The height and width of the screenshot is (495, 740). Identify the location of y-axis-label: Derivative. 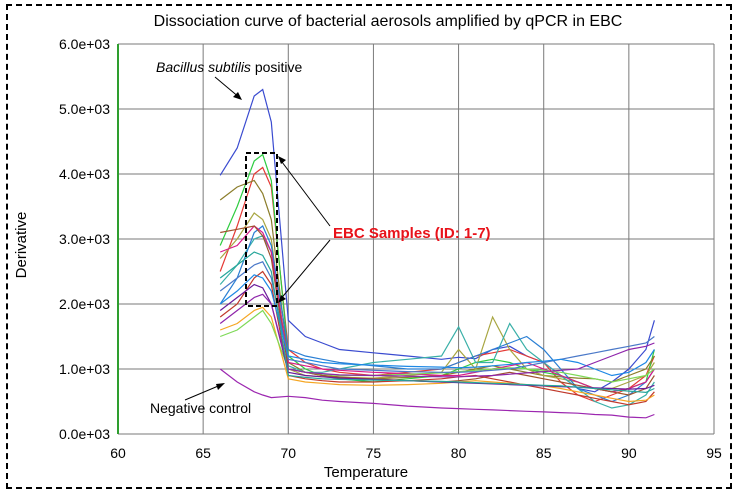
(21, 245).